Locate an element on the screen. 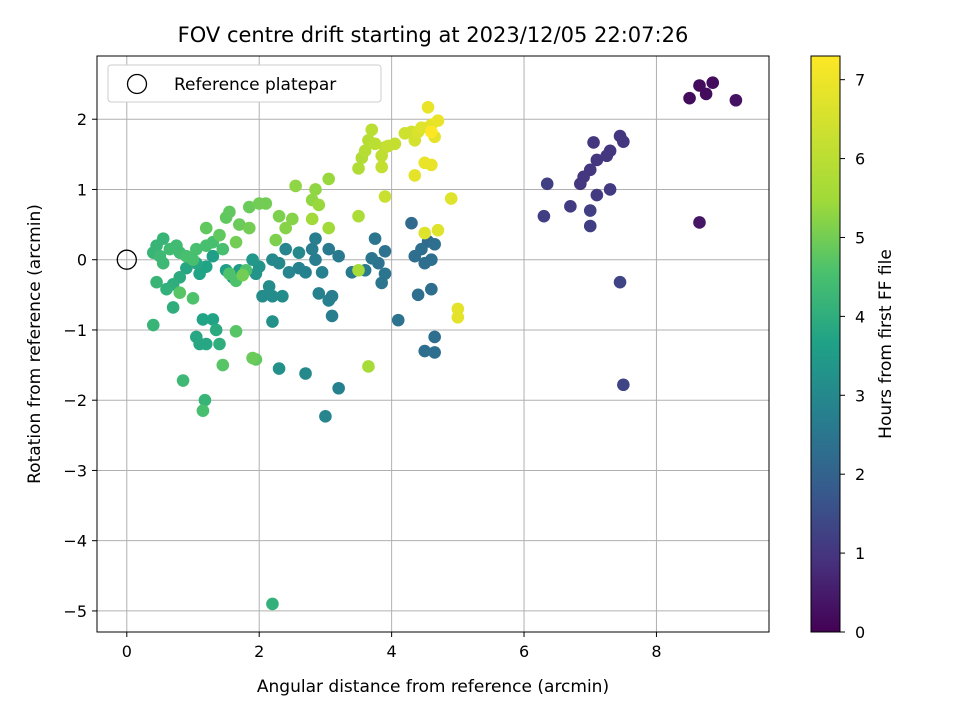  x-tick-label: 6 is located at coordinates (524, 651).